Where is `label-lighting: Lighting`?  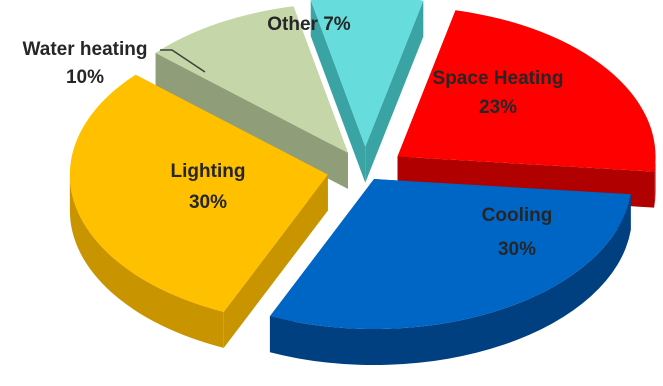 label-lighting: Lighting is located at coordinates (208, 171).